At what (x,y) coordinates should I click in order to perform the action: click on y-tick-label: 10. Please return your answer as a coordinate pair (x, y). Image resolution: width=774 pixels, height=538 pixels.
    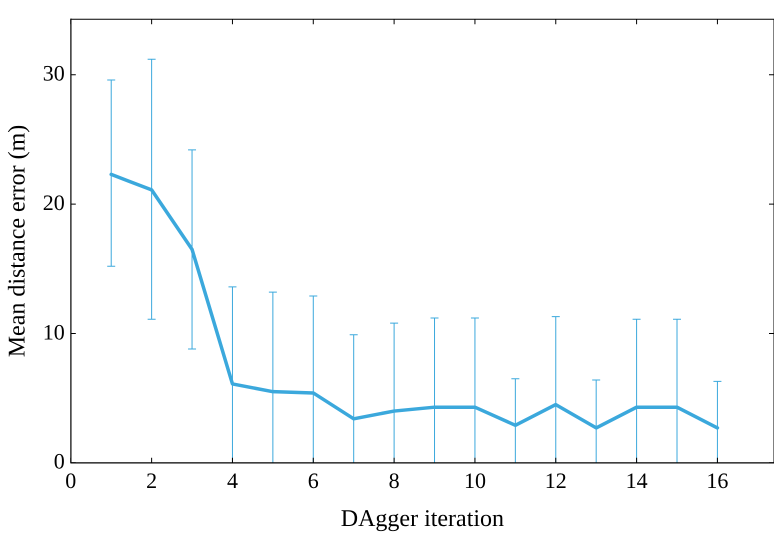
    Looking at the image, I should click on (53, 331).